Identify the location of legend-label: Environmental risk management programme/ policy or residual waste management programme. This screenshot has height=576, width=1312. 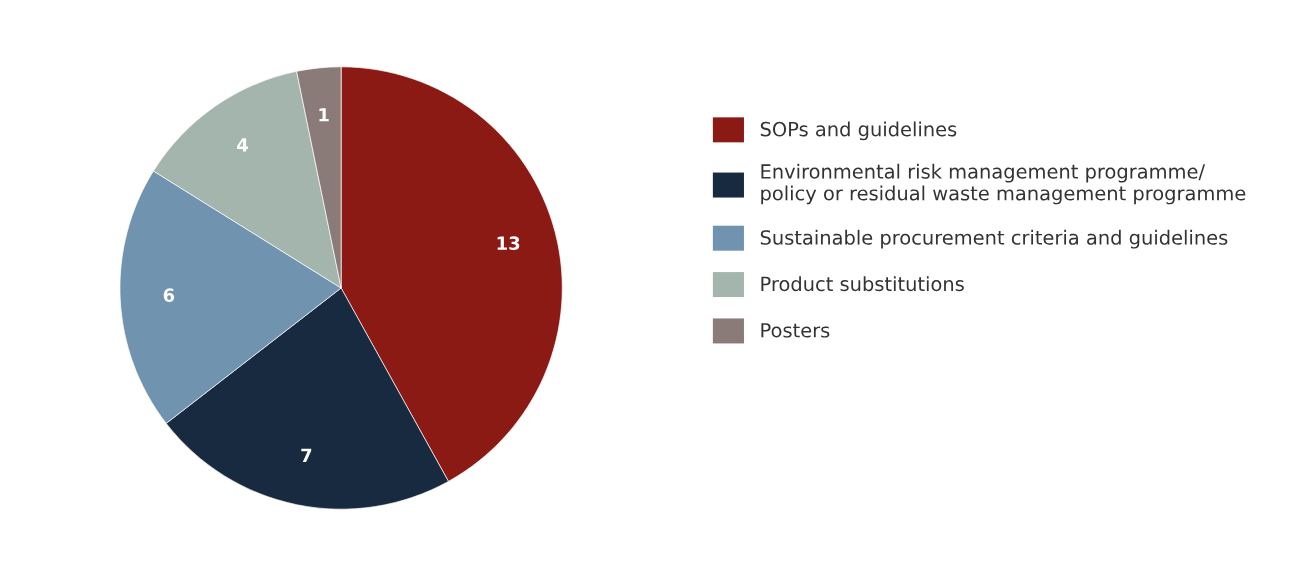
(1003, 184).